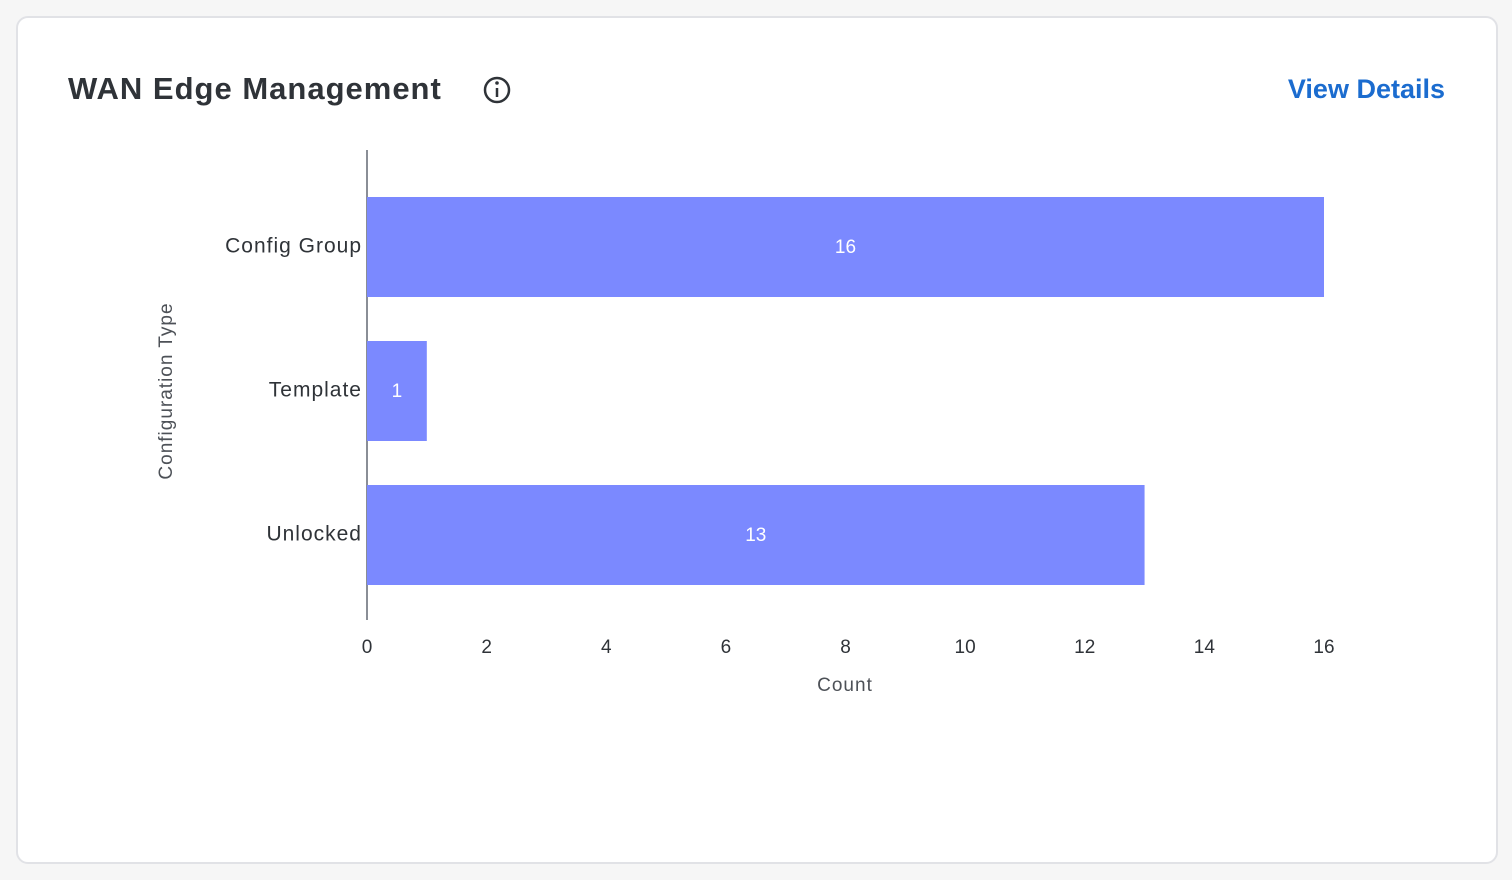 The image size is (1512, 880). I want to click on bar-value-label: 13, so click(755, 535).